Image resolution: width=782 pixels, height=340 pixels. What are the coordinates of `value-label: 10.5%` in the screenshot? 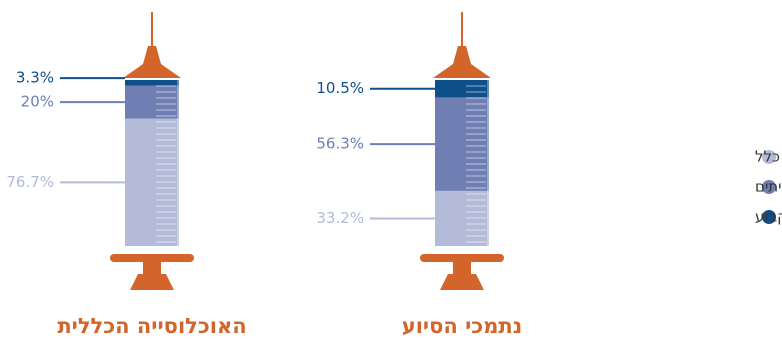 It's located at (340, 88).